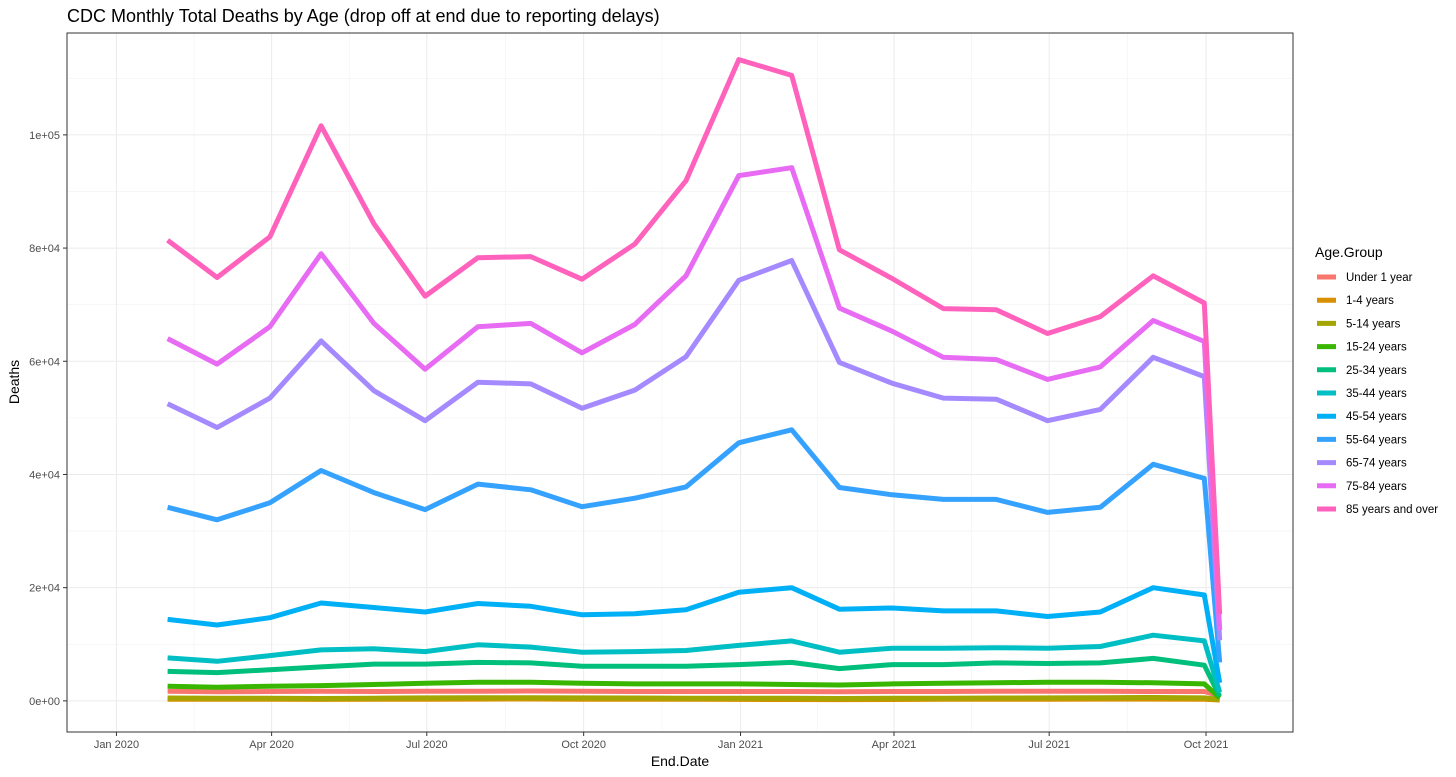 The width and height of the screenshot is (1456, 777). What do you see at coordinates (583, 745) in the screenshot?
I see `x-tick-label: Oct 2020` at bounding box center [583, 745].